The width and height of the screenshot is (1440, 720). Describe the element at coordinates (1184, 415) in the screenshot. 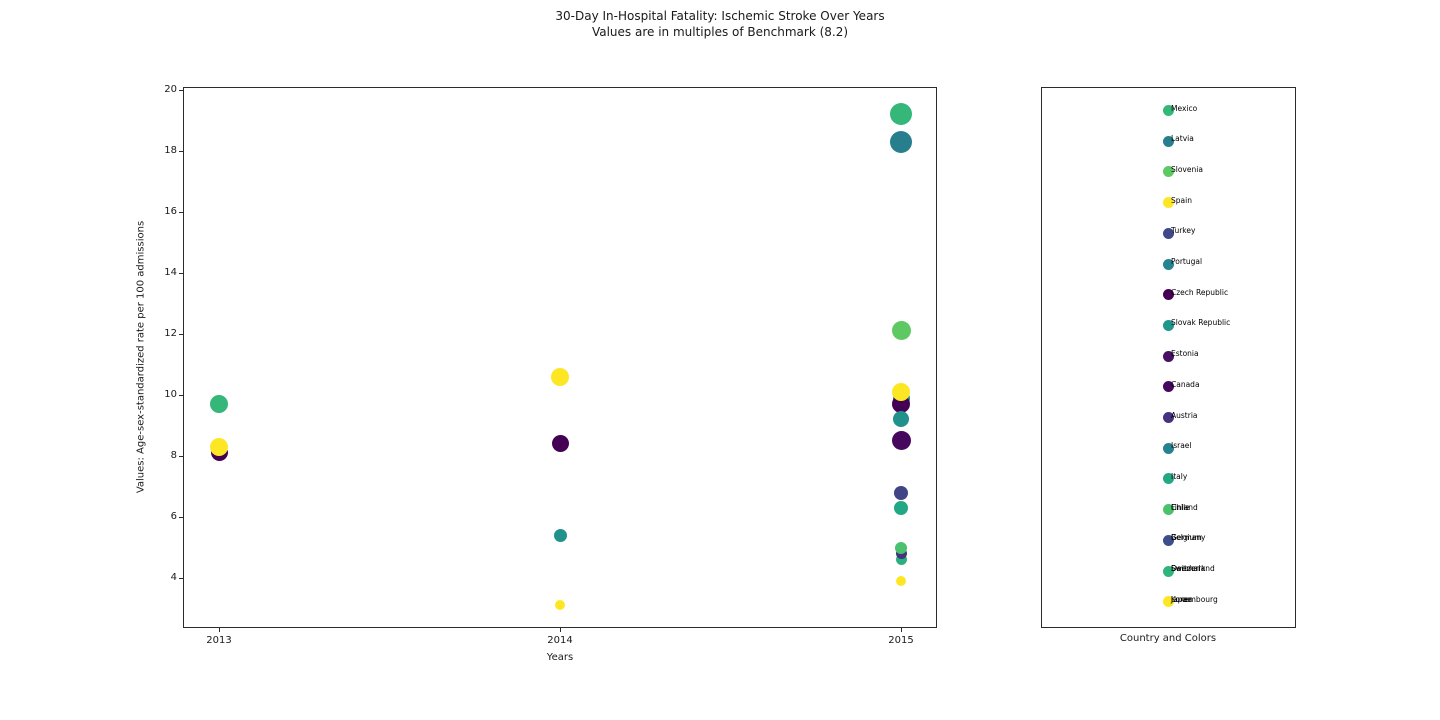

I see `legend-label: Austria` at that location.